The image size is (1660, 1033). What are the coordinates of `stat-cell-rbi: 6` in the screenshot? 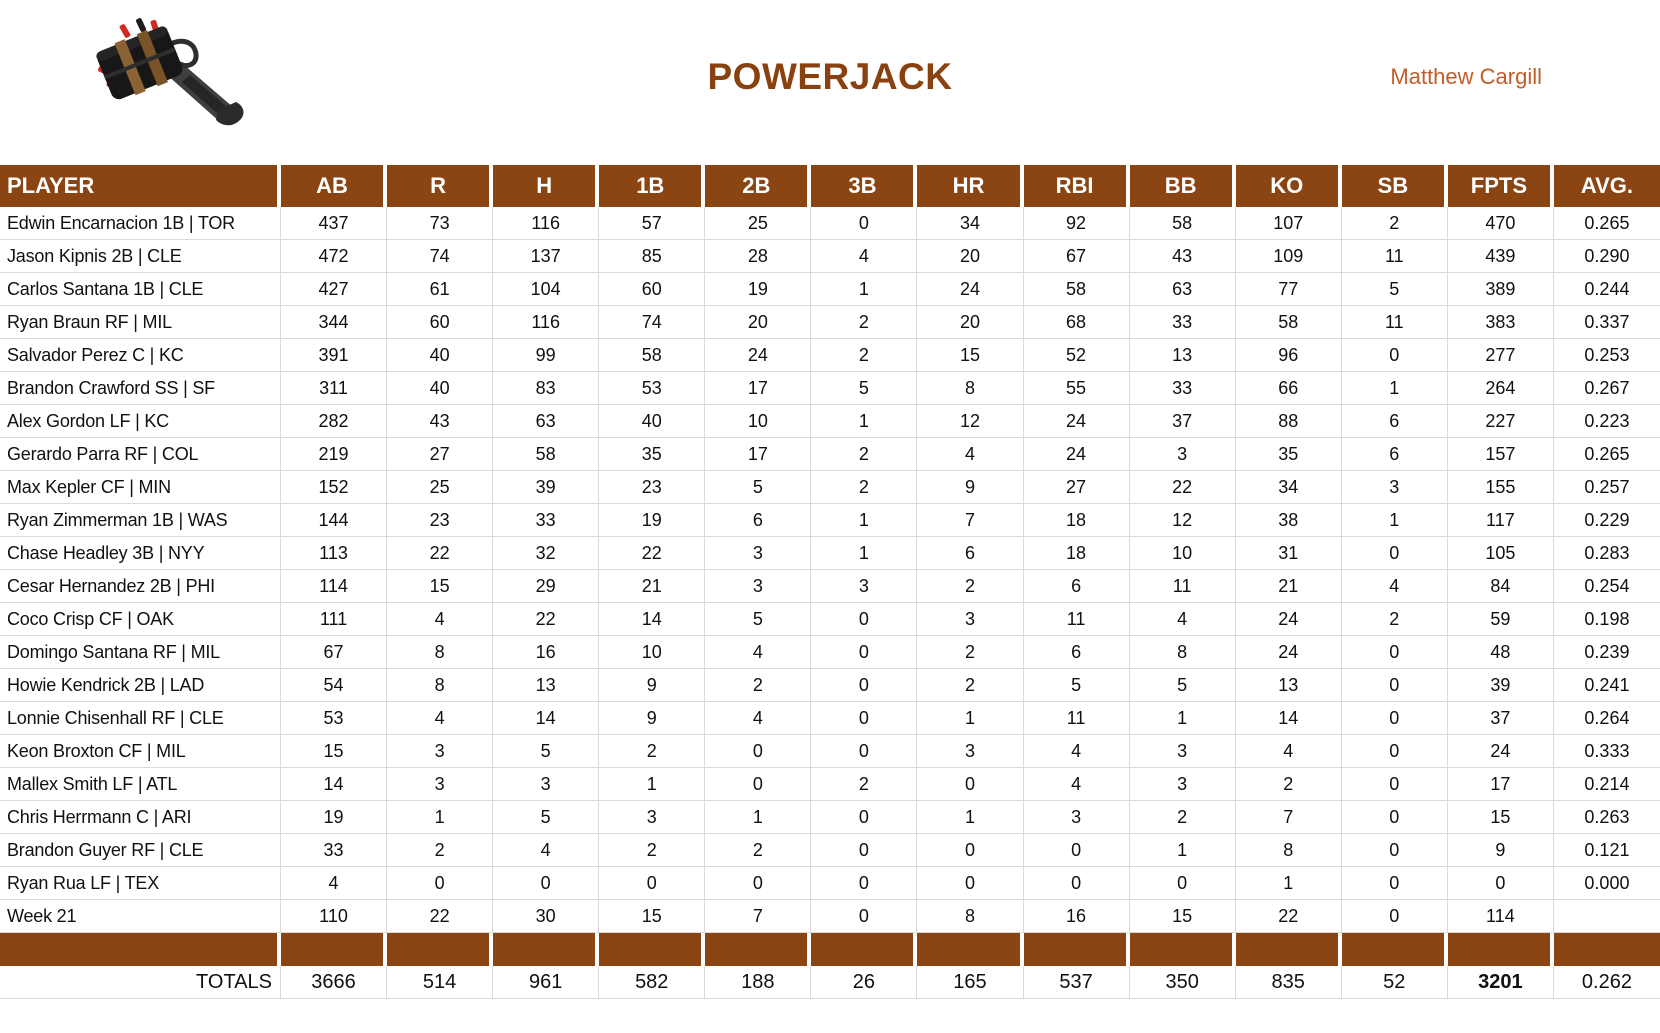 It's located at (1076, 586).